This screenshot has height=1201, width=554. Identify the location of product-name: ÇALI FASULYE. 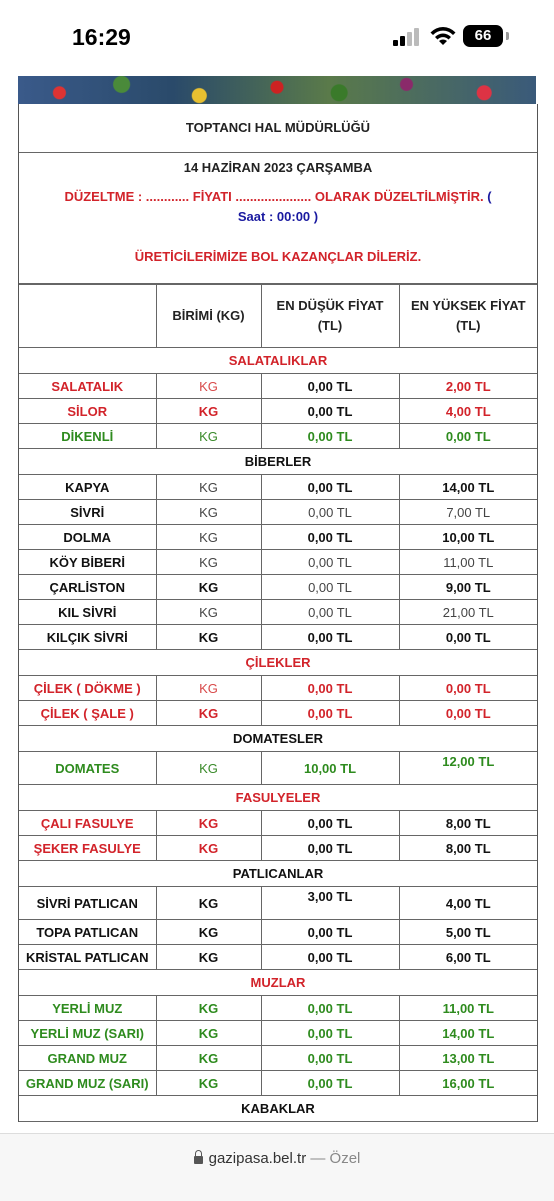
(88, 823).